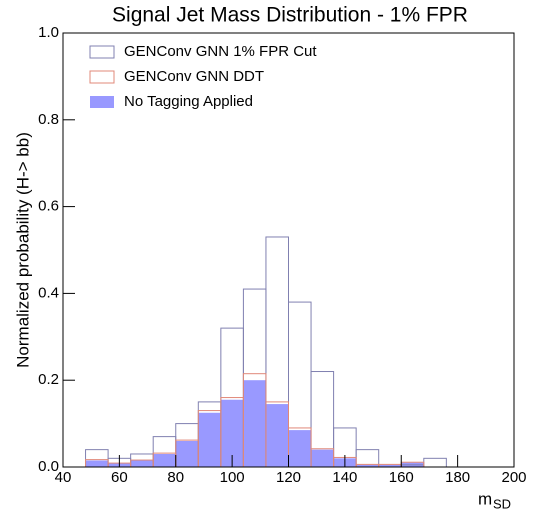  Describe the element at coordinates (344, 477) in the screenshot. I see `x-tick-label: 140` at that location.